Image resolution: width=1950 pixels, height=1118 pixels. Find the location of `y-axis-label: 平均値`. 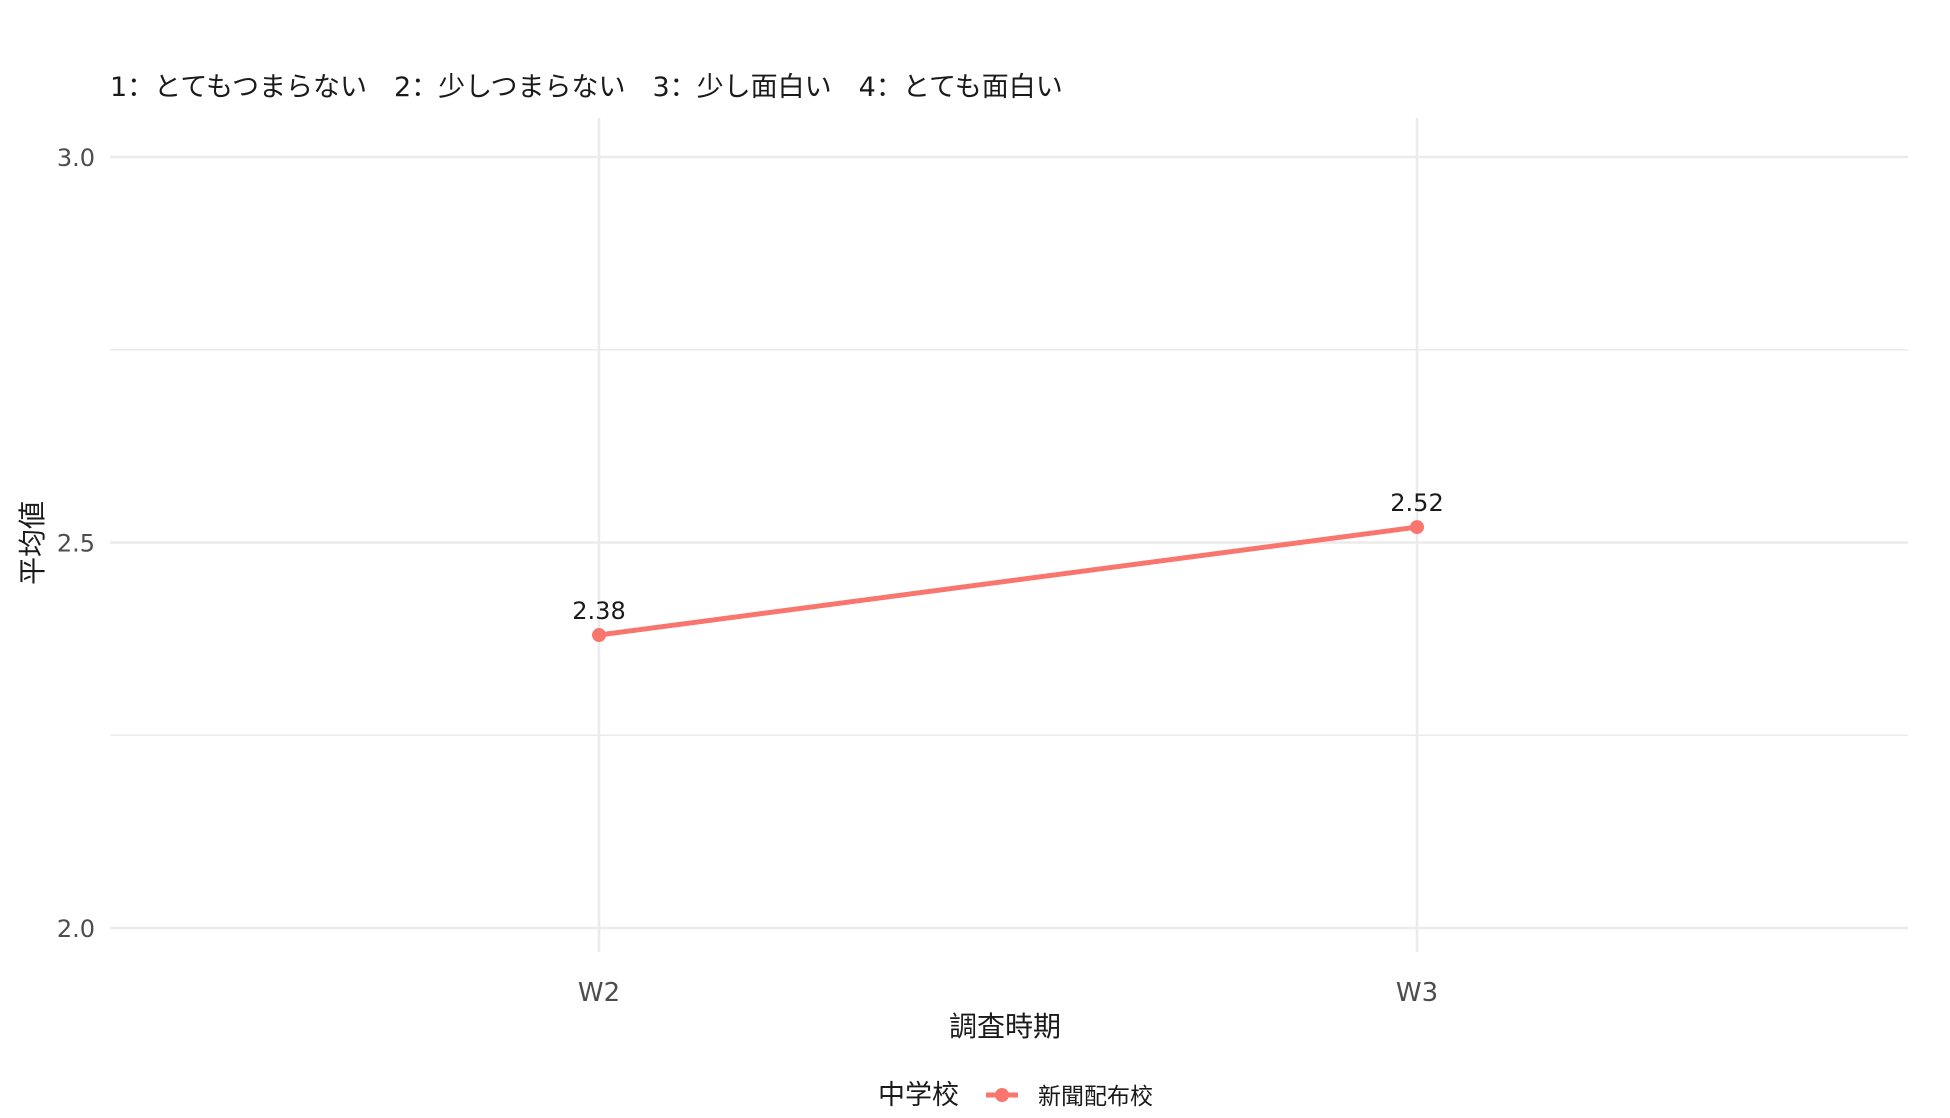

y-axis-label: 平均値 is located at coordinates (32, 543).